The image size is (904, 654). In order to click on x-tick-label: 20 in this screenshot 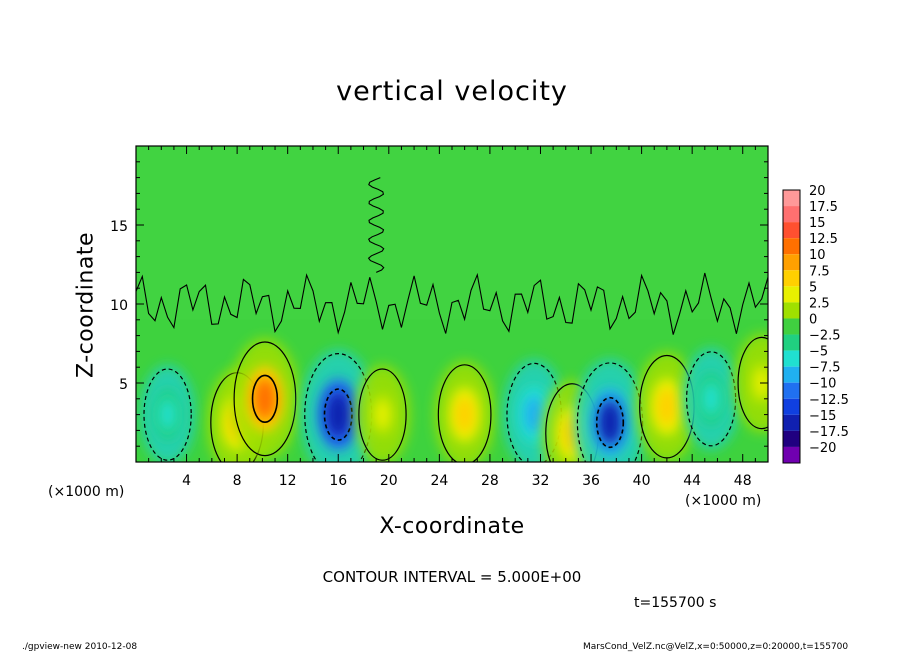, I will do `click(389, 481)`.